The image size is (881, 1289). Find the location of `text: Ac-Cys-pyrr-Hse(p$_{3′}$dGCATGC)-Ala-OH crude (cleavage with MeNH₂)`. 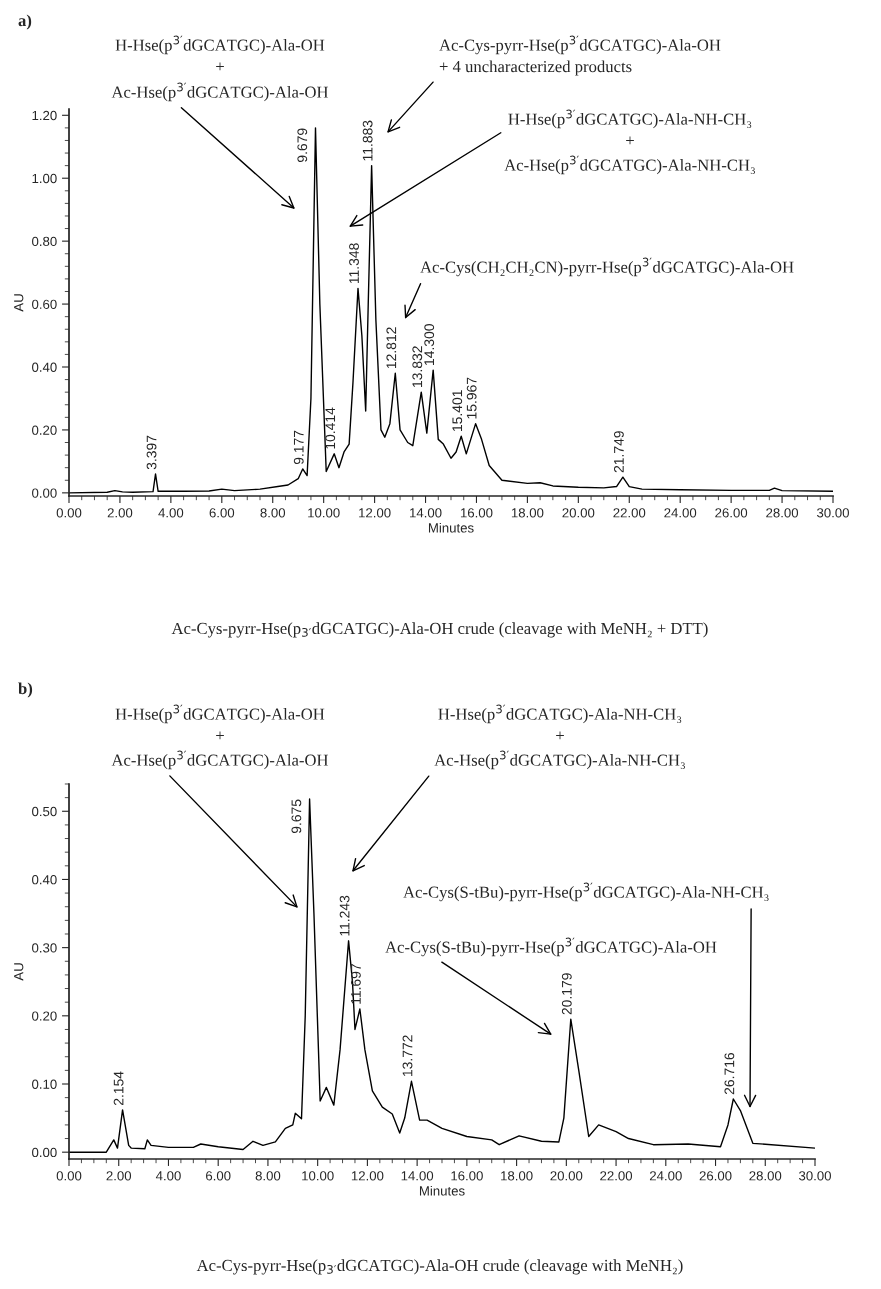

text: Ac-Cys-pyrr-Hse(p$_{3′}$dGCATGC)-Ala-OH crude (cleavage with MeNH₂) is located at coordinates (439, 1267).